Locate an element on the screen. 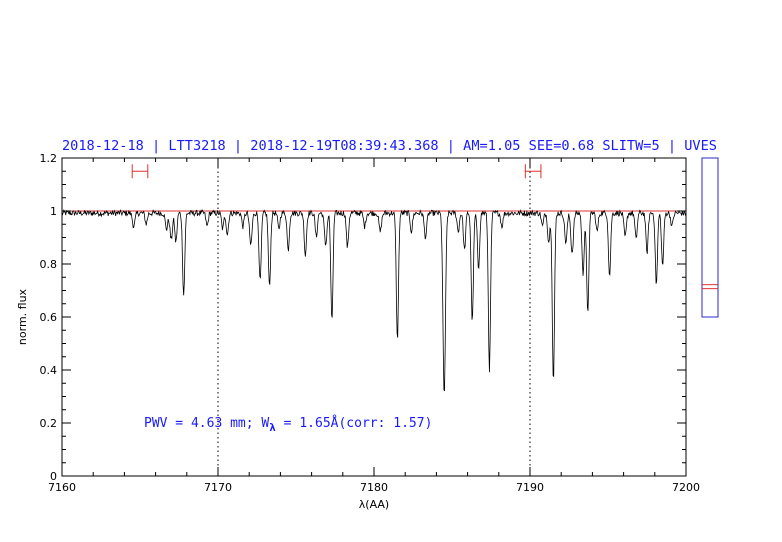 The height and width of the screenshot is (542, 782). pwv-annotation-subscript: λ is located at coordinates (272, 427).